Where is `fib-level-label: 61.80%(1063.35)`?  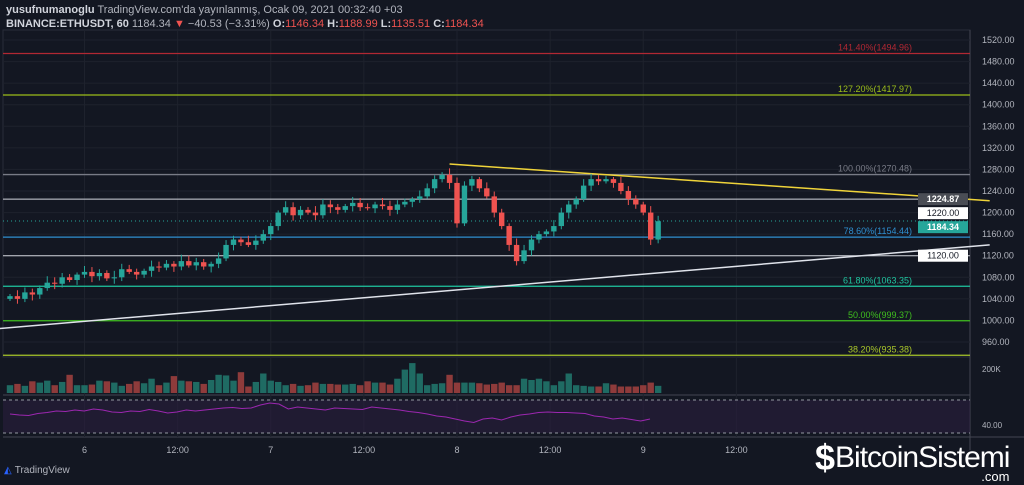 fib-level-label: 61.80%(1063.35) is located at coordinates (877, 280).